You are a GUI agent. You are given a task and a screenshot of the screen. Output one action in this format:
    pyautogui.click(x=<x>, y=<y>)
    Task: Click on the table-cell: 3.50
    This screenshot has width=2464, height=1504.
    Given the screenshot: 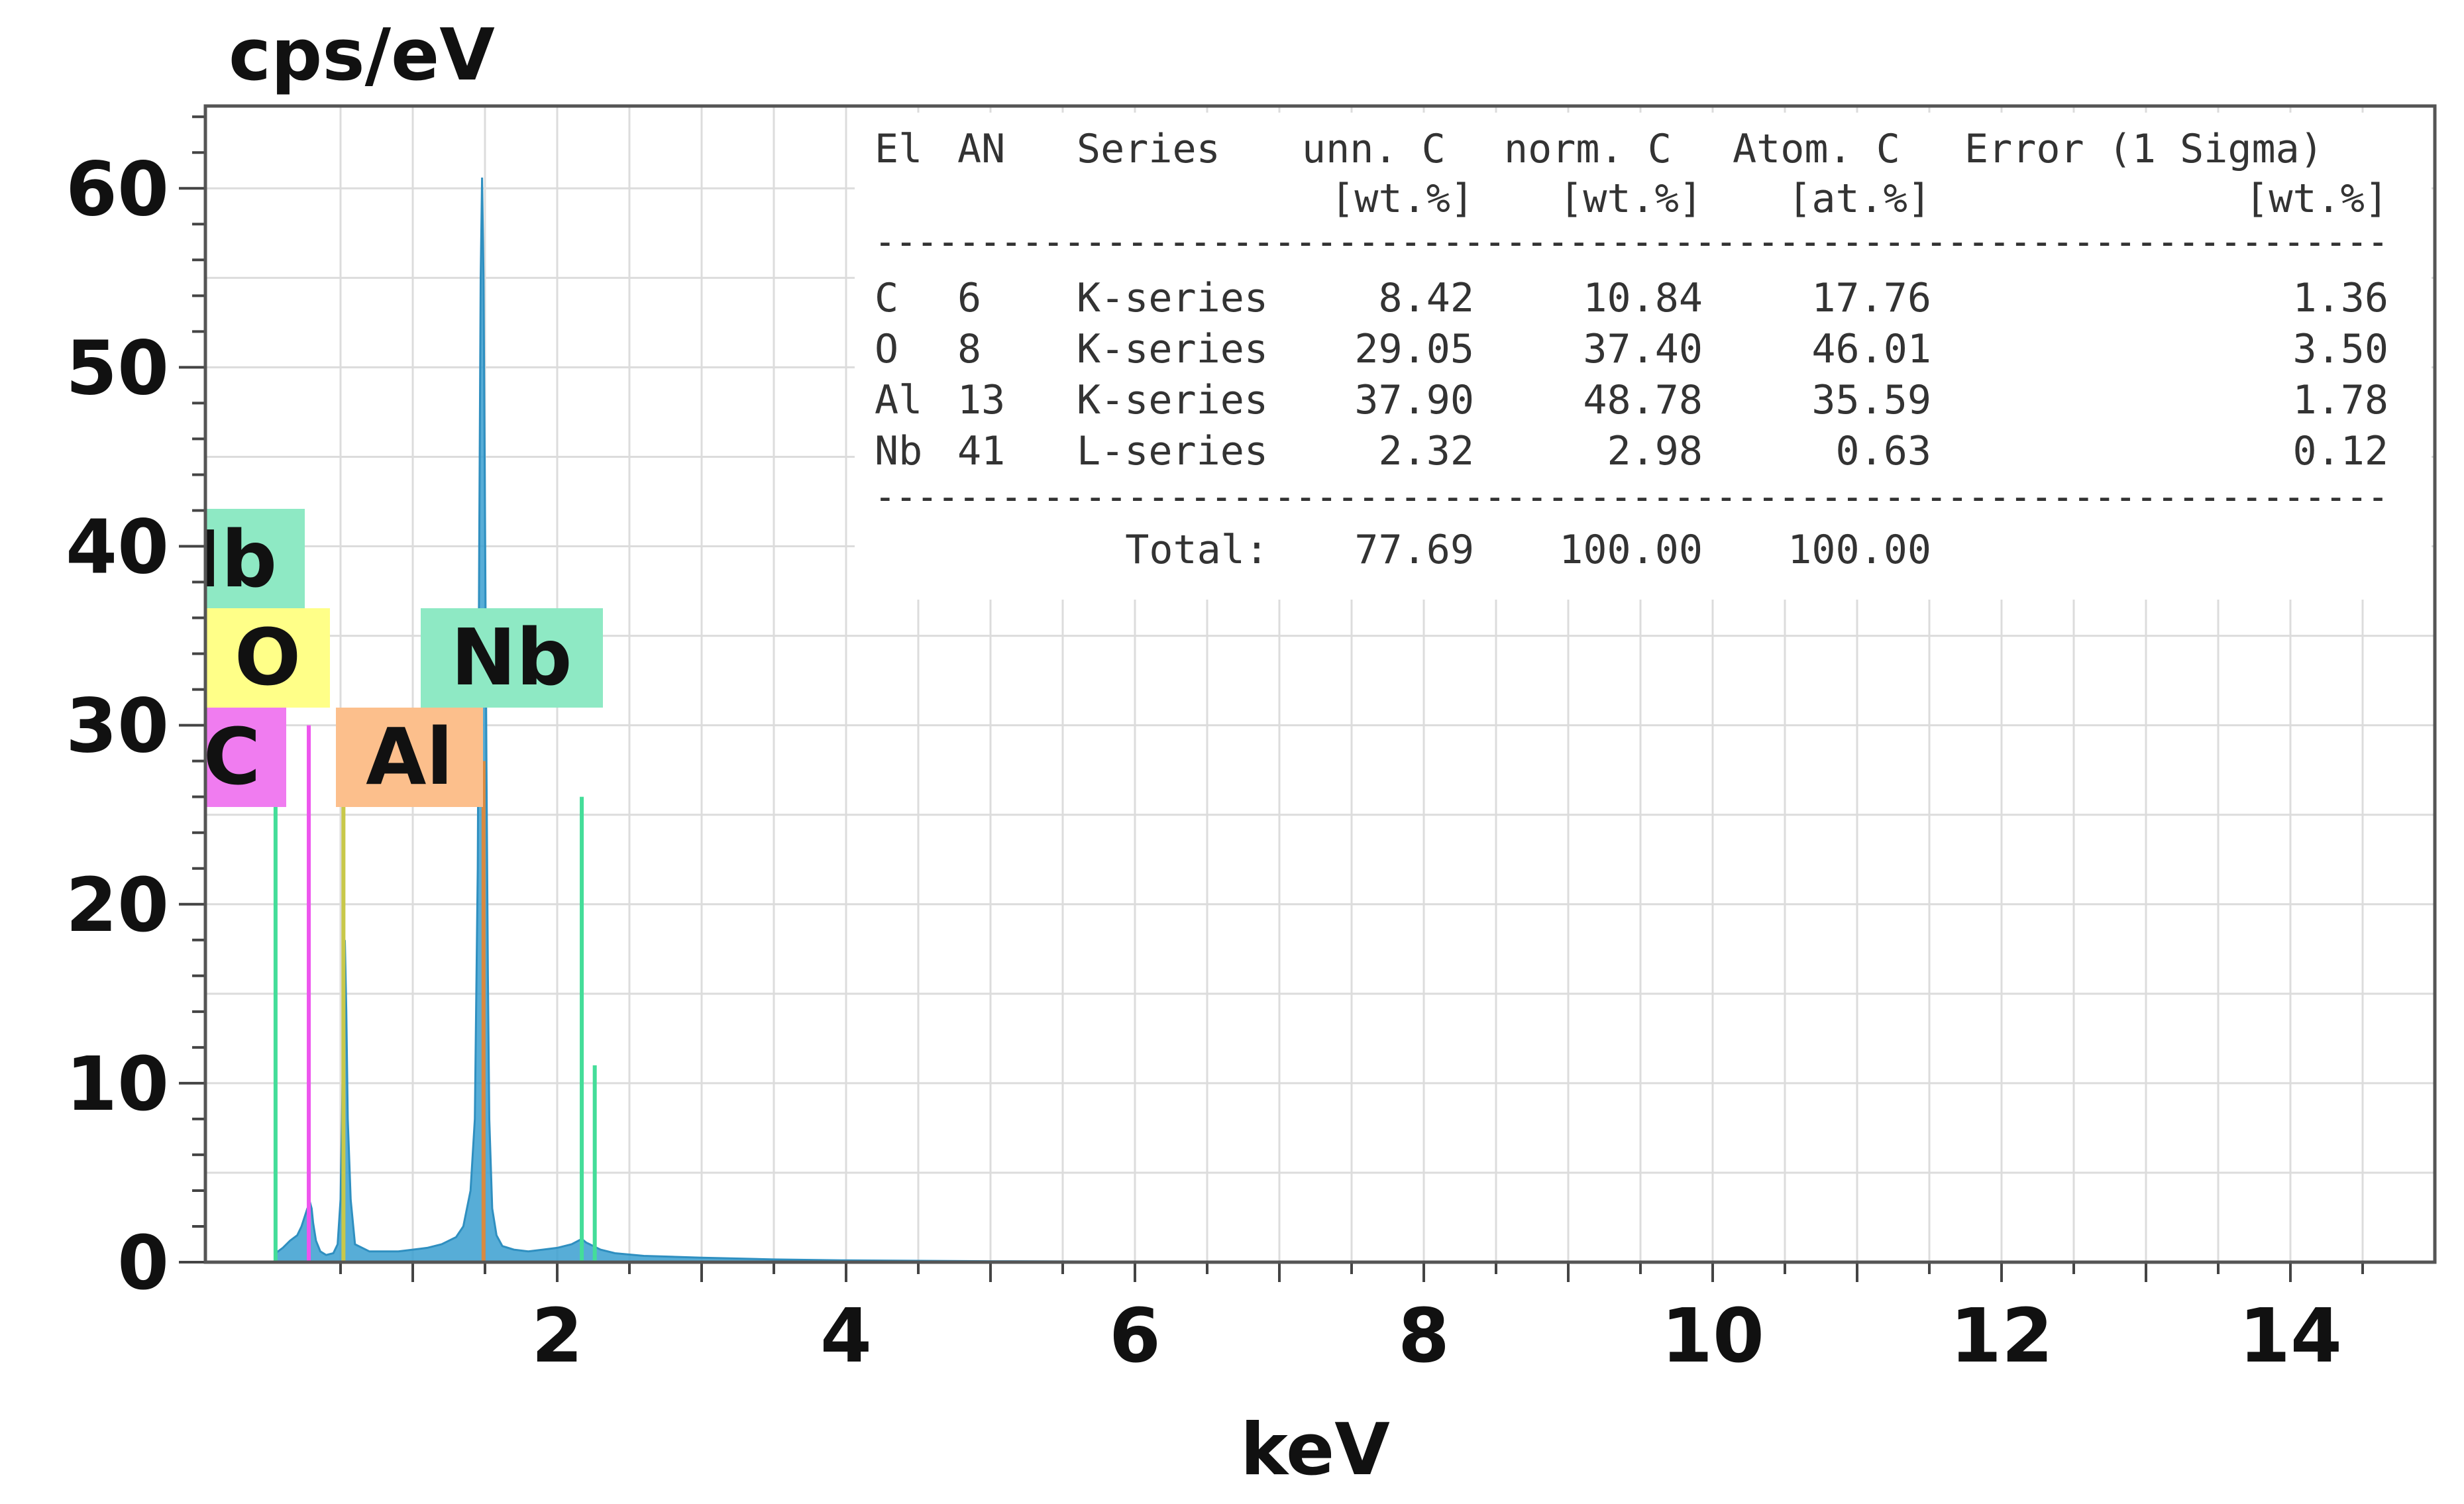 What is the action you would take?
    pyautogui.click(x=2341, y=349)
    